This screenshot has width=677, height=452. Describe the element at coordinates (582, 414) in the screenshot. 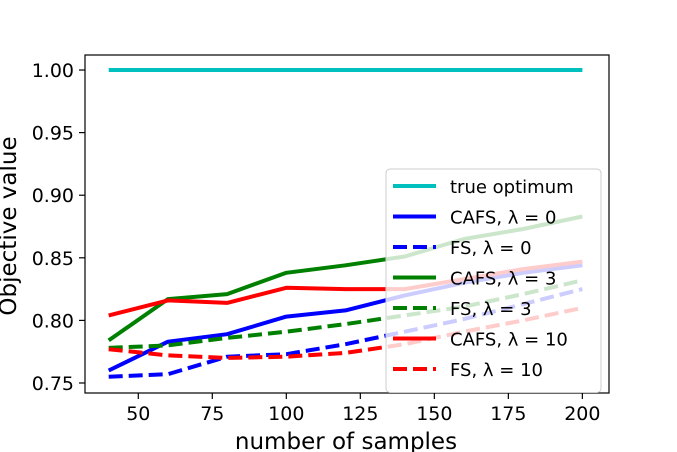

I see `x-tick-label: 200` at that location.